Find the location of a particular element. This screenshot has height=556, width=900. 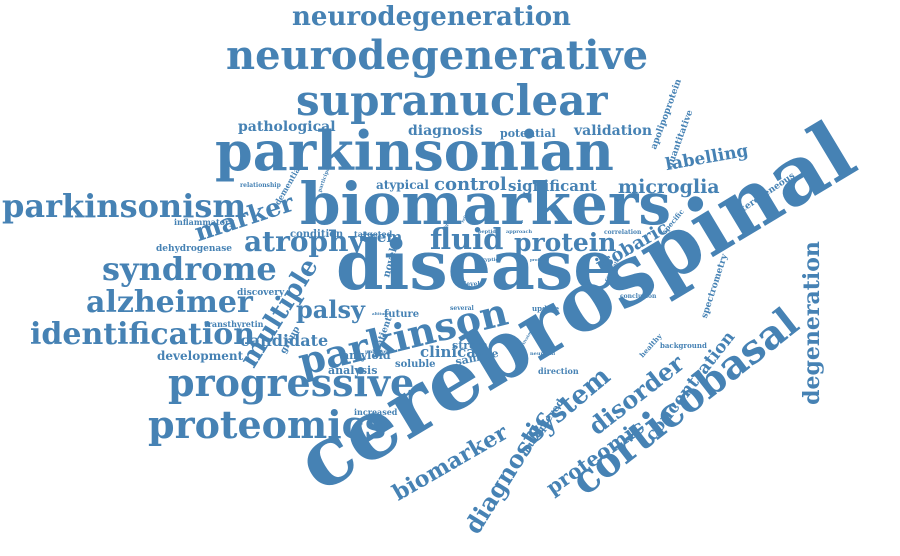

word: fluid is located at coordinates (467, 239).